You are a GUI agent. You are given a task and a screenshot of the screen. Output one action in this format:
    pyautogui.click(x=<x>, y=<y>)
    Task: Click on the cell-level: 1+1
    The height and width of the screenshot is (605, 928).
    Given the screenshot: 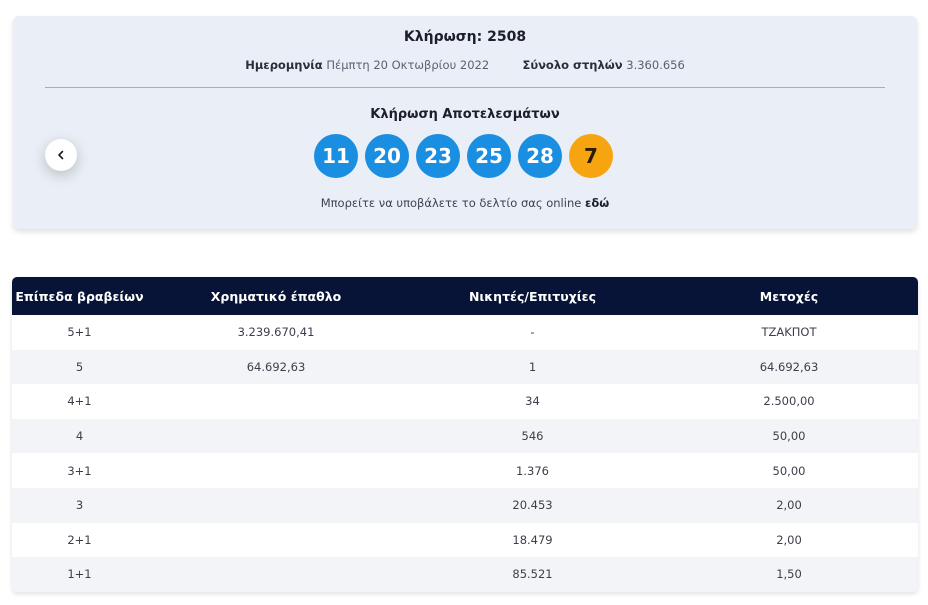 What is the action you would take?
    pyautogui.click(x=79, y=574)
    